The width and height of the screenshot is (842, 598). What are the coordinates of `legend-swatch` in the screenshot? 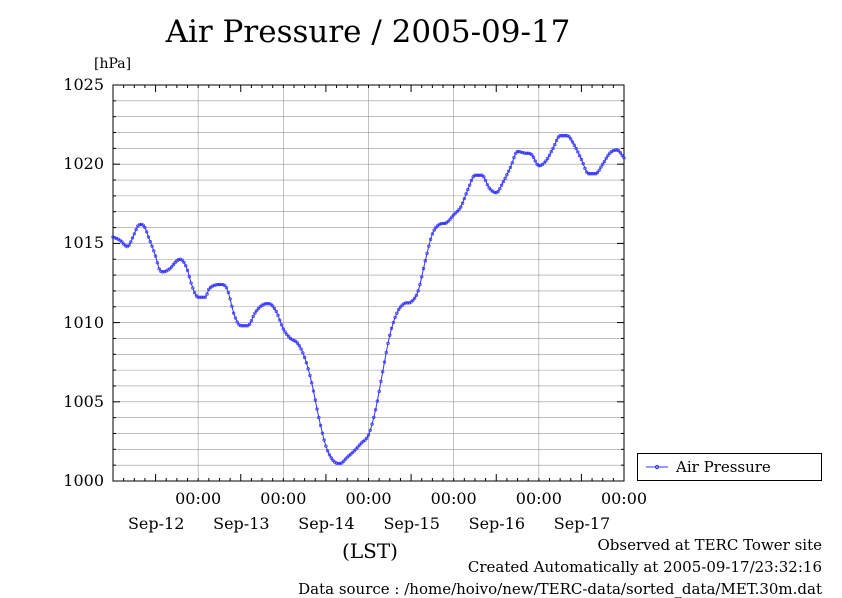 It's located at (657, 467).